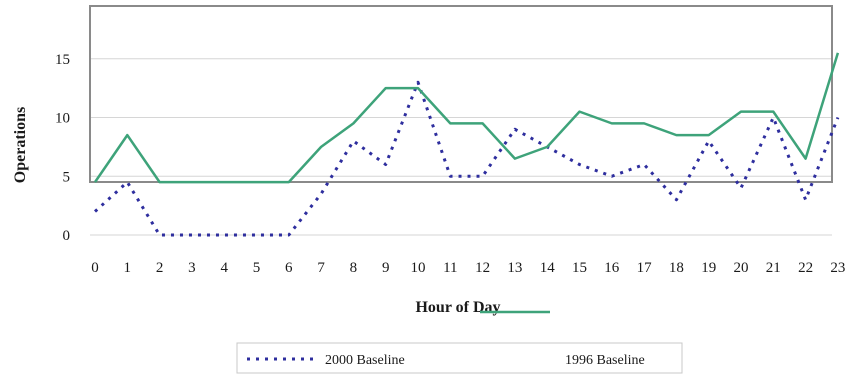  I want to click on legend: 2000 Baseline 1996 Baseline, so click(459, 342).